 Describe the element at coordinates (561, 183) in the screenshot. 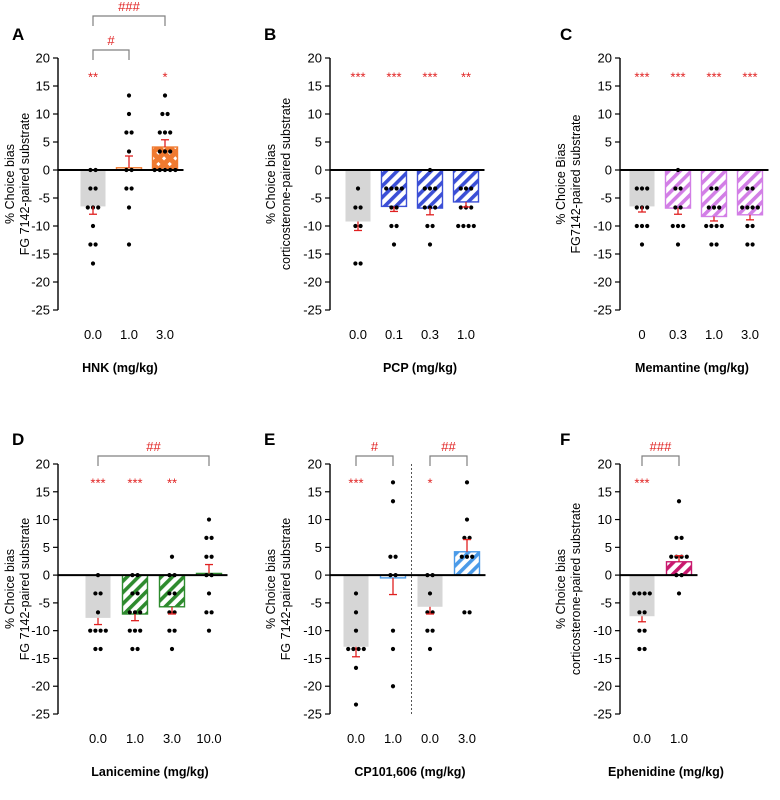

I see `y-axis-title-line: % Choice Bias` at that location.